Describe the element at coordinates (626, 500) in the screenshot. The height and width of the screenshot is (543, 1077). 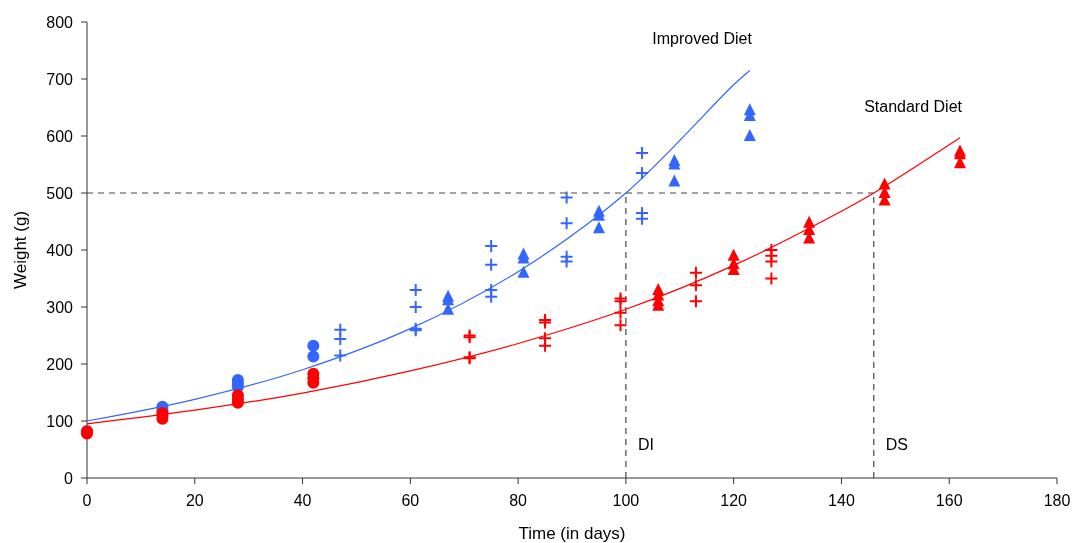
I see `x-tick-label: 100` at that location.